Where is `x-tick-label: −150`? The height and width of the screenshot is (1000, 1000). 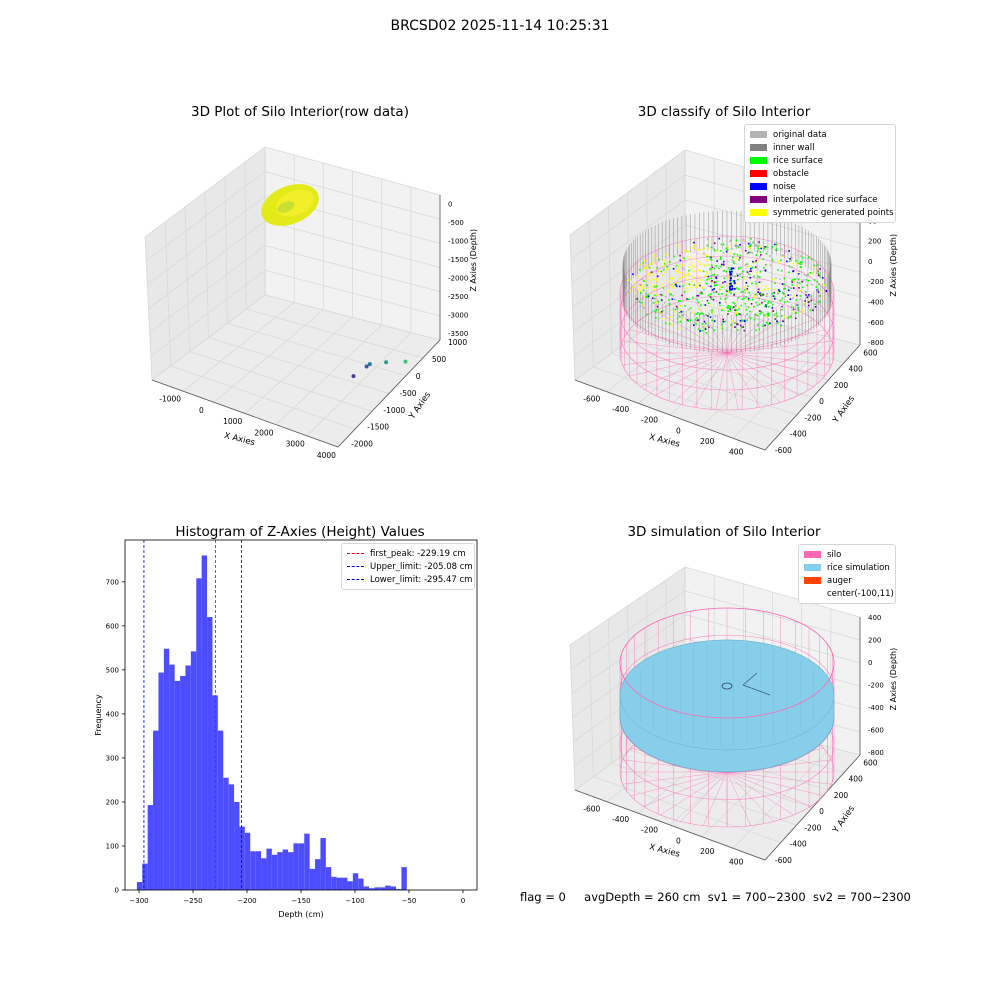 x-tick-label: −150 is located at coordinates (300, 901).